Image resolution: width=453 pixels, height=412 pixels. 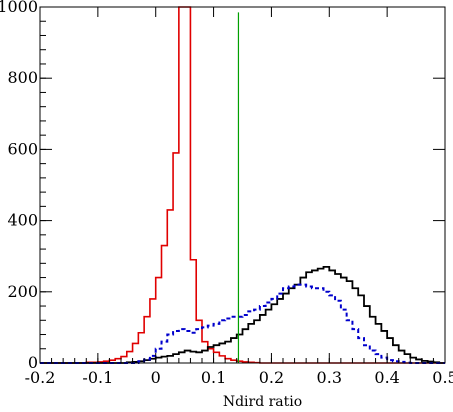 What do you see at coordinates (22, 77) in the screenshot?
I see `y-tick-label: 800` at bounding box center [22, 77].